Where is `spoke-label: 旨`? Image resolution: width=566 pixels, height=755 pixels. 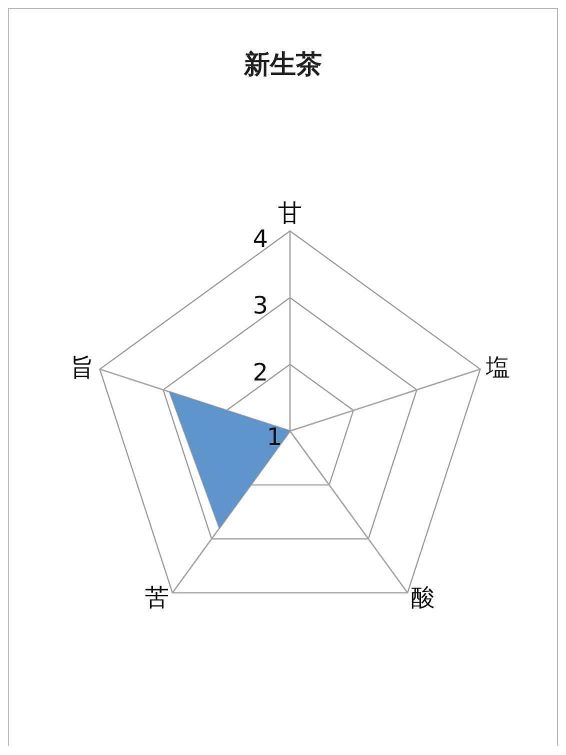
spoke-label: 旨 is located at coordinates (82, 367).